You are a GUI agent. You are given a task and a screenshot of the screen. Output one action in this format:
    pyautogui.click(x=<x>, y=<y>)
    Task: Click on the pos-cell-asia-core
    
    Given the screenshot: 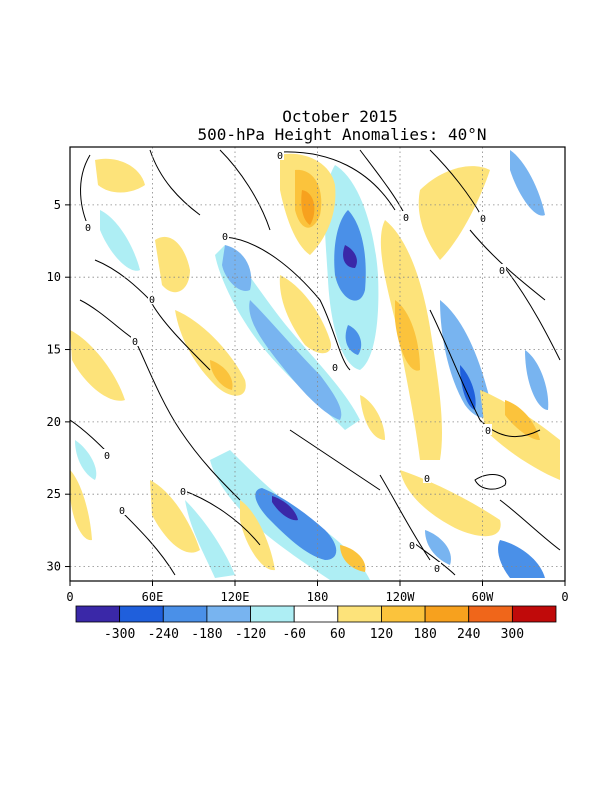 What is the action you would take?
    pyautogui.click(x=221, y=375)
    